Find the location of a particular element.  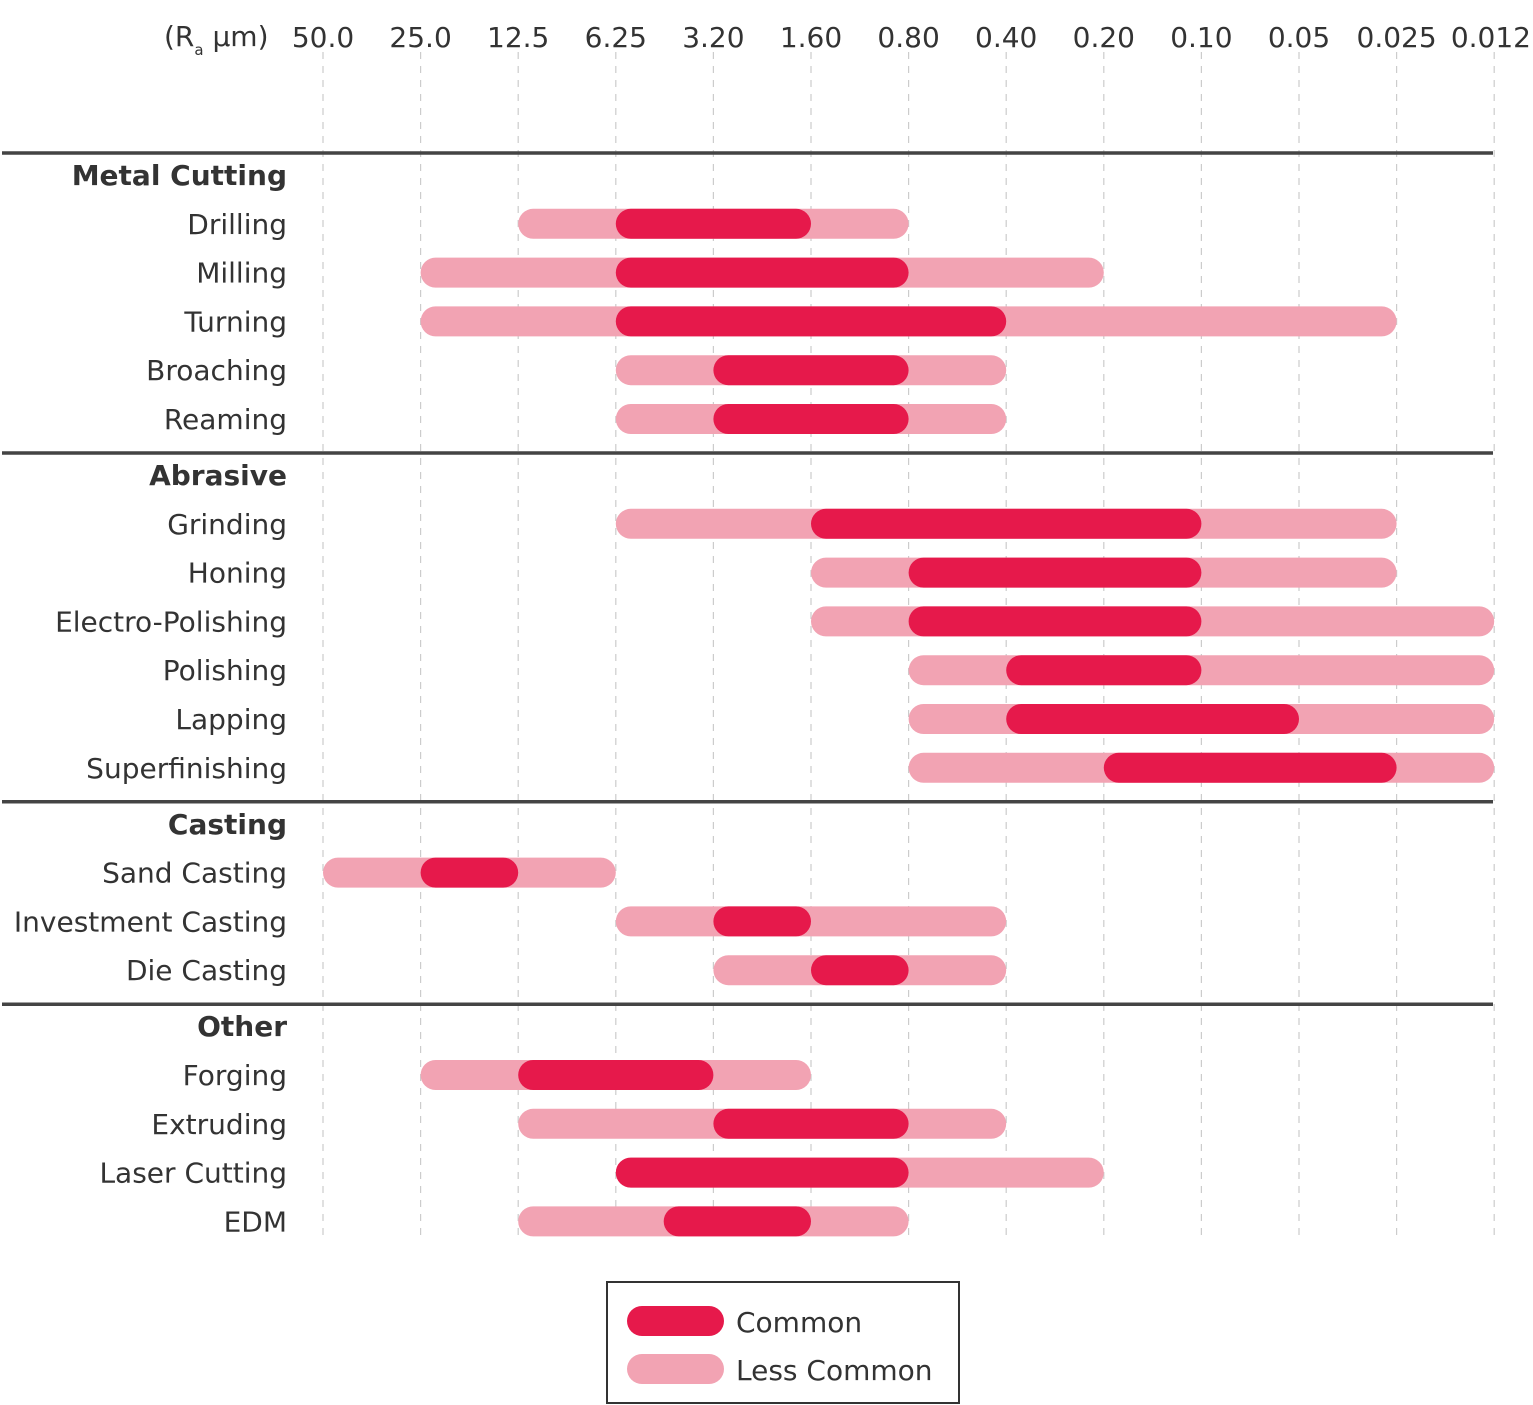

x-tick-label: 12.5 is located at coordinates (518, 37).